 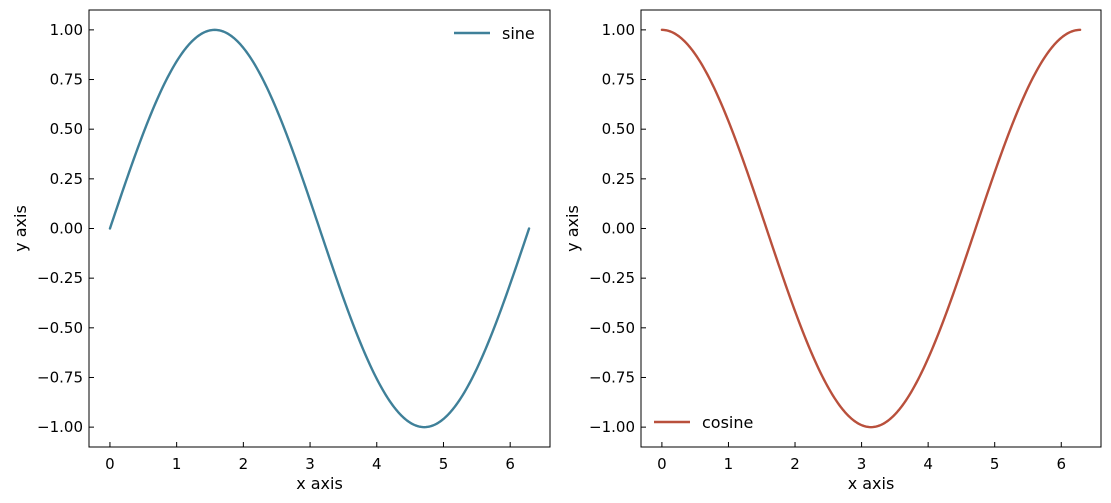 I want to click on legend-label: cosine, so click(x=727, y=422).